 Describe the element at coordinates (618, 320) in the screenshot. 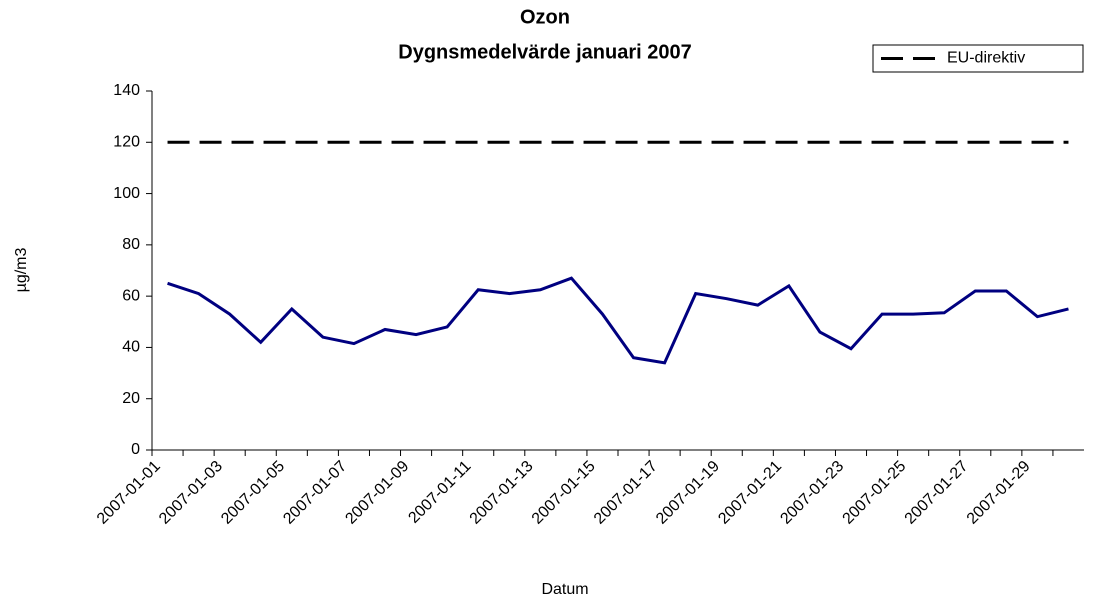

I see `line-series` at that location.